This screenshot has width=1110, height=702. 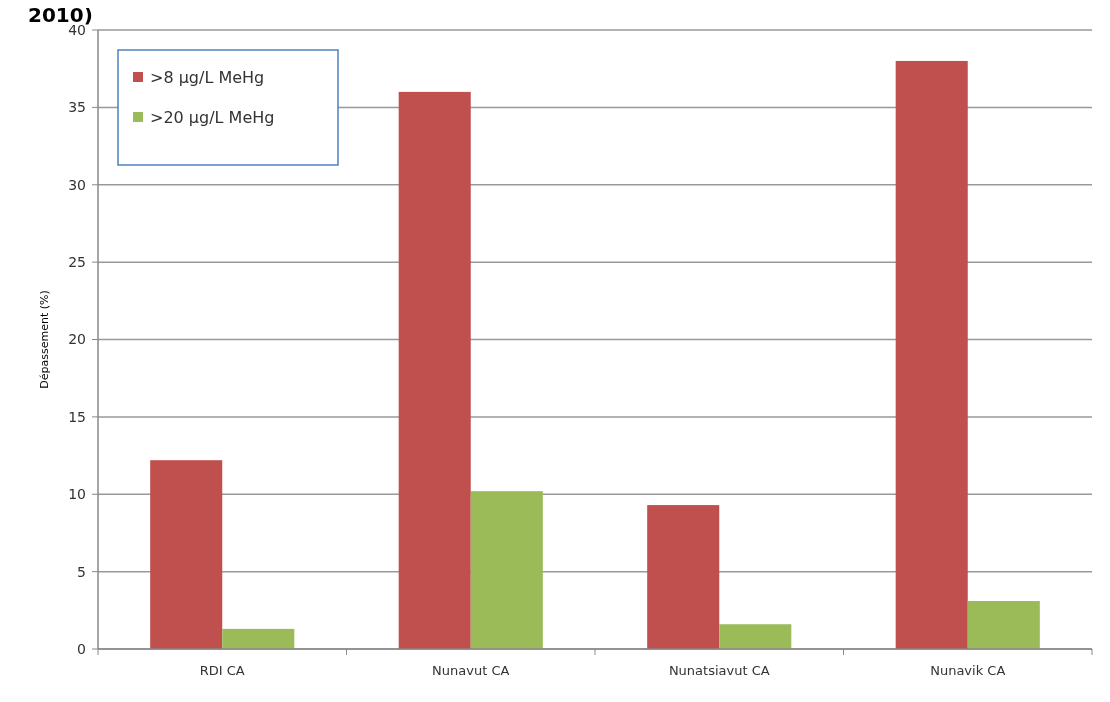 I want to click on y-tick-label: 10, so click(x=77, y=494).